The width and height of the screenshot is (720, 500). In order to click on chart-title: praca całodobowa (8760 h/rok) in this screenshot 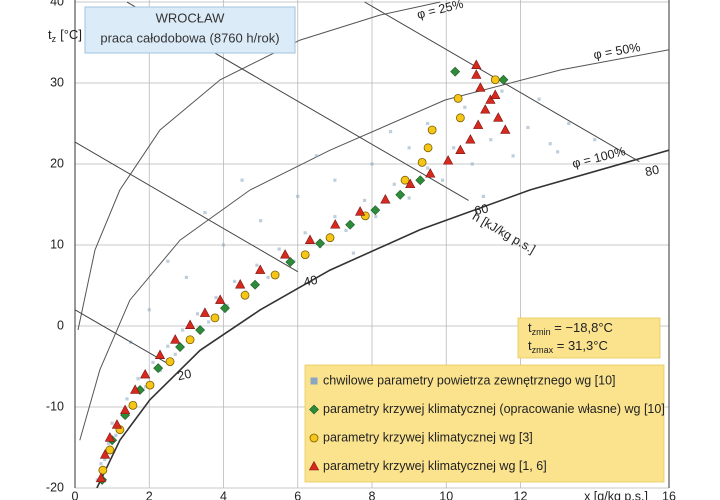, I will do `click(189, 37)`.